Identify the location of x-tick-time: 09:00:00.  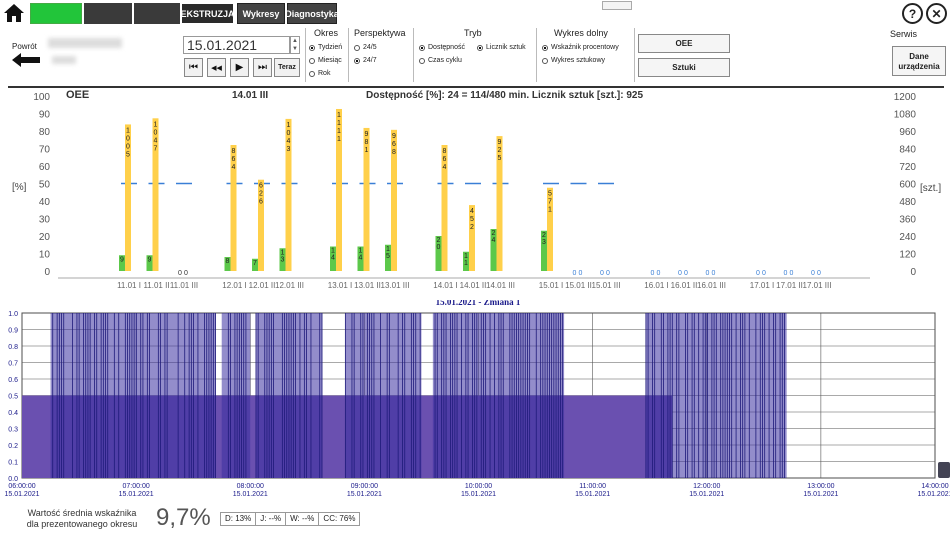
(364, 486).